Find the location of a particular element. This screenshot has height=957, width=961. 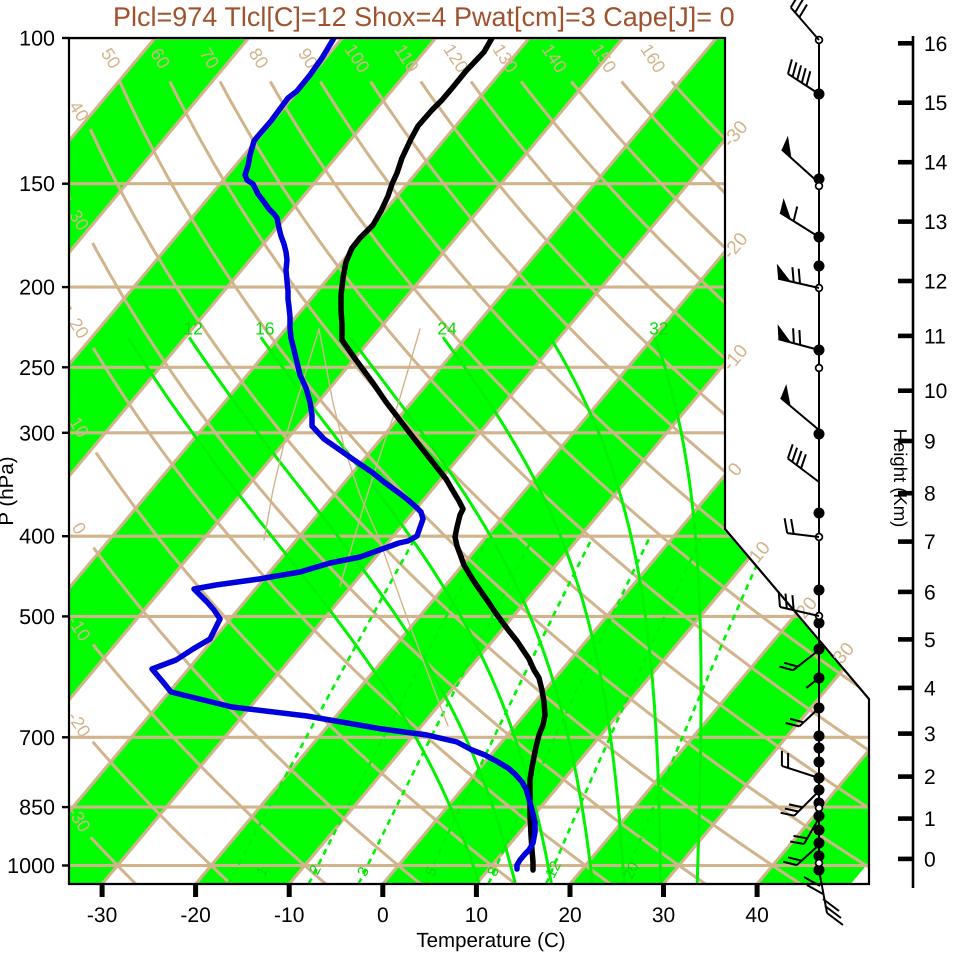

svg-text: 400 is located at coordinates (37, 537).